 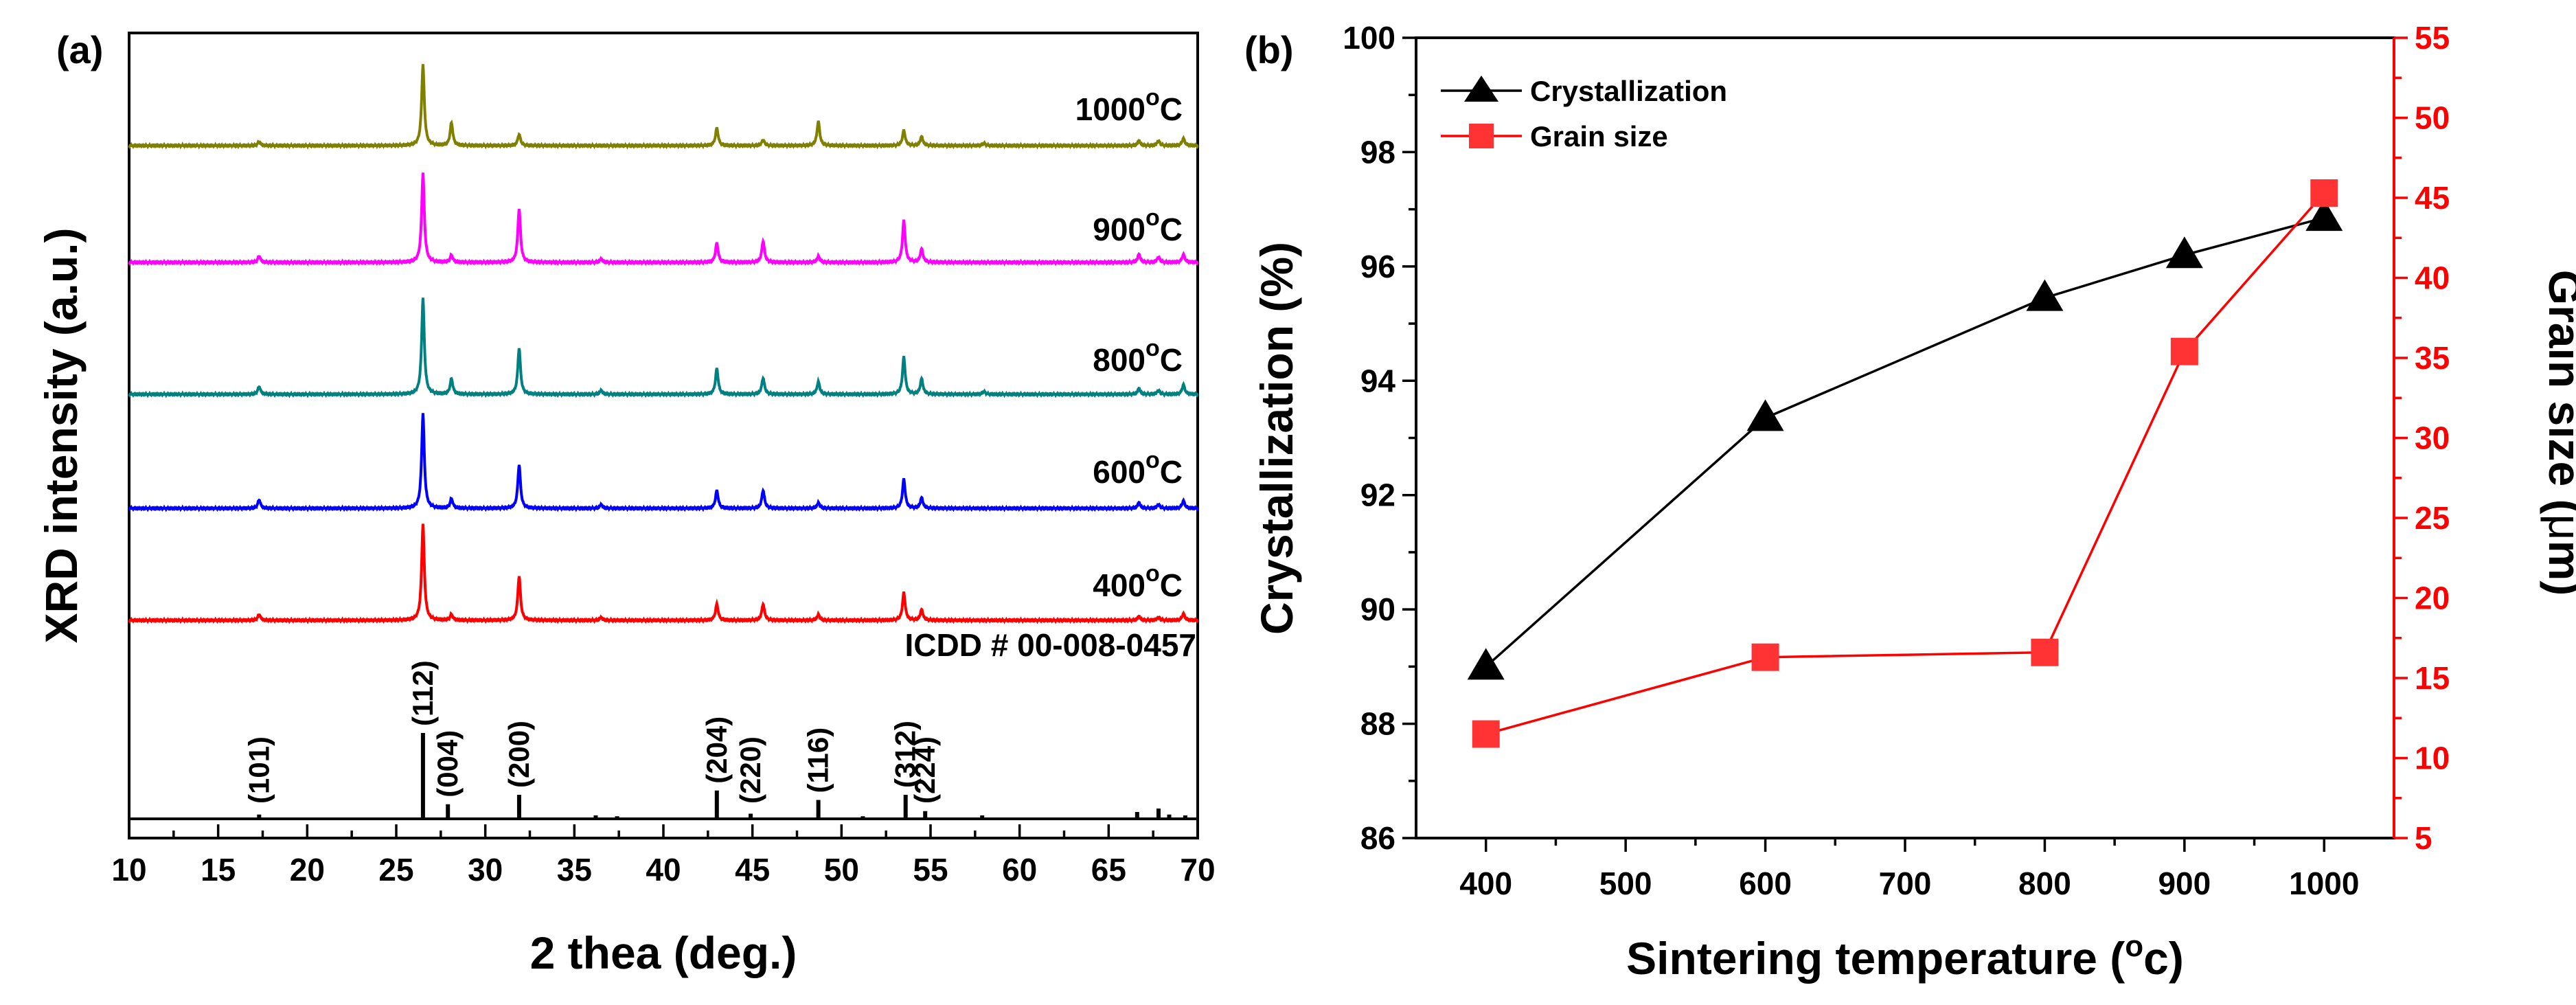 What do you see at coordinates (1197, 870) in the screenshot?
I see `xrd-x-tick-label: 70` at bounding box center [1197, 870].